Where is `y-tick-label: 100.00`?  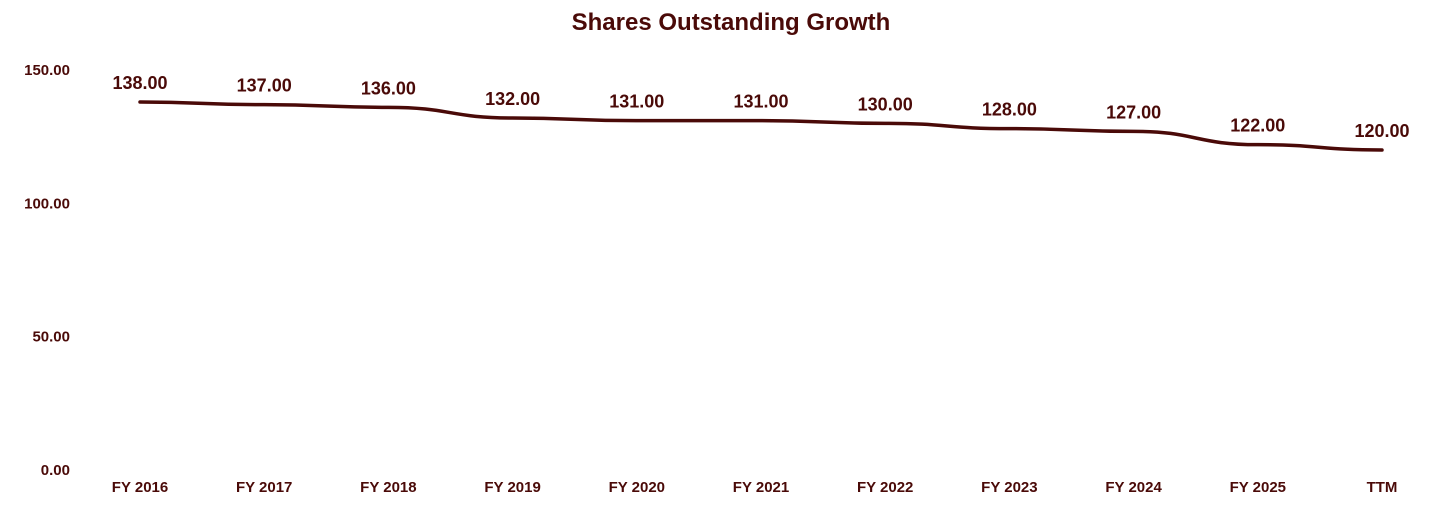
y-tick-label: 100.00 is located at coordinates (47, 203).